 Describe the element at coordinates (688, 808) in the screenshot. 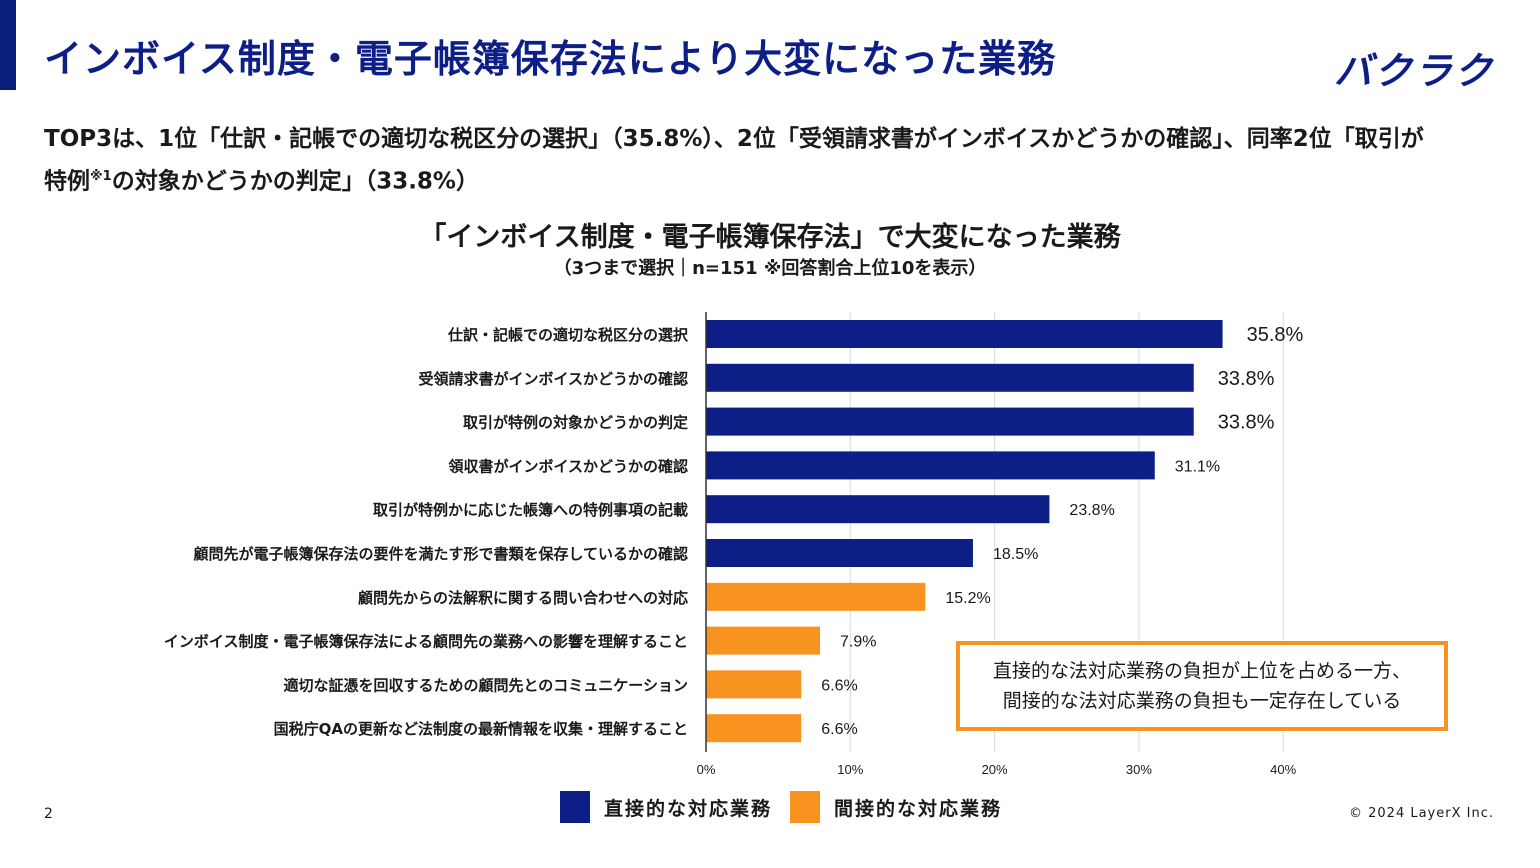

I see `legend-label-direct: 直接的な対応業務` at that location.